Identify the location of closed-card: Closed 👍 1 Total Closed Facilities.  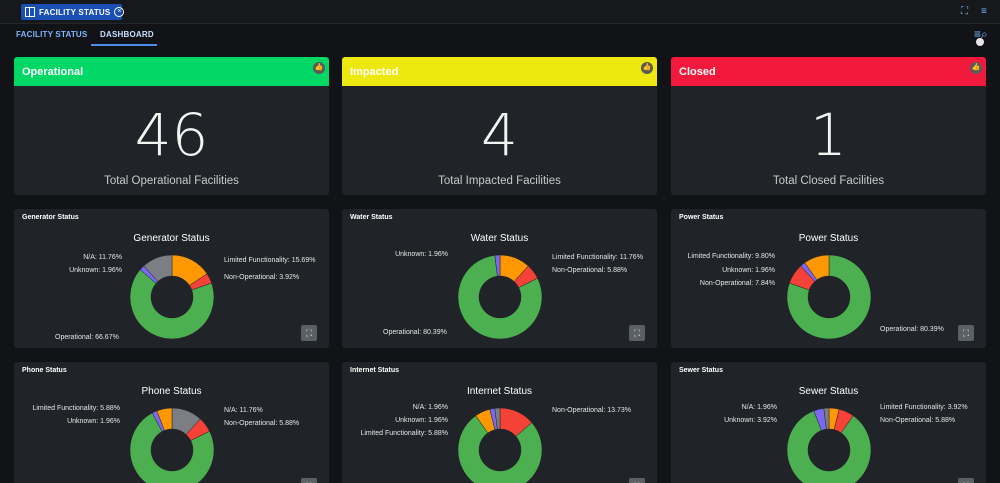
(828, 126).